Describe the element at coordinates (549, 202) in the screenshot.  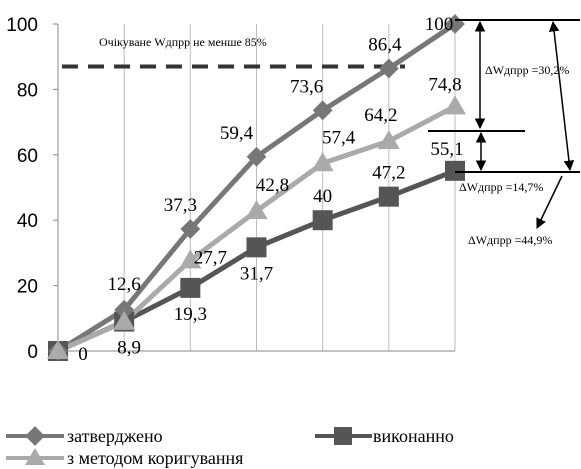
I see `delta-pointer` at that location.